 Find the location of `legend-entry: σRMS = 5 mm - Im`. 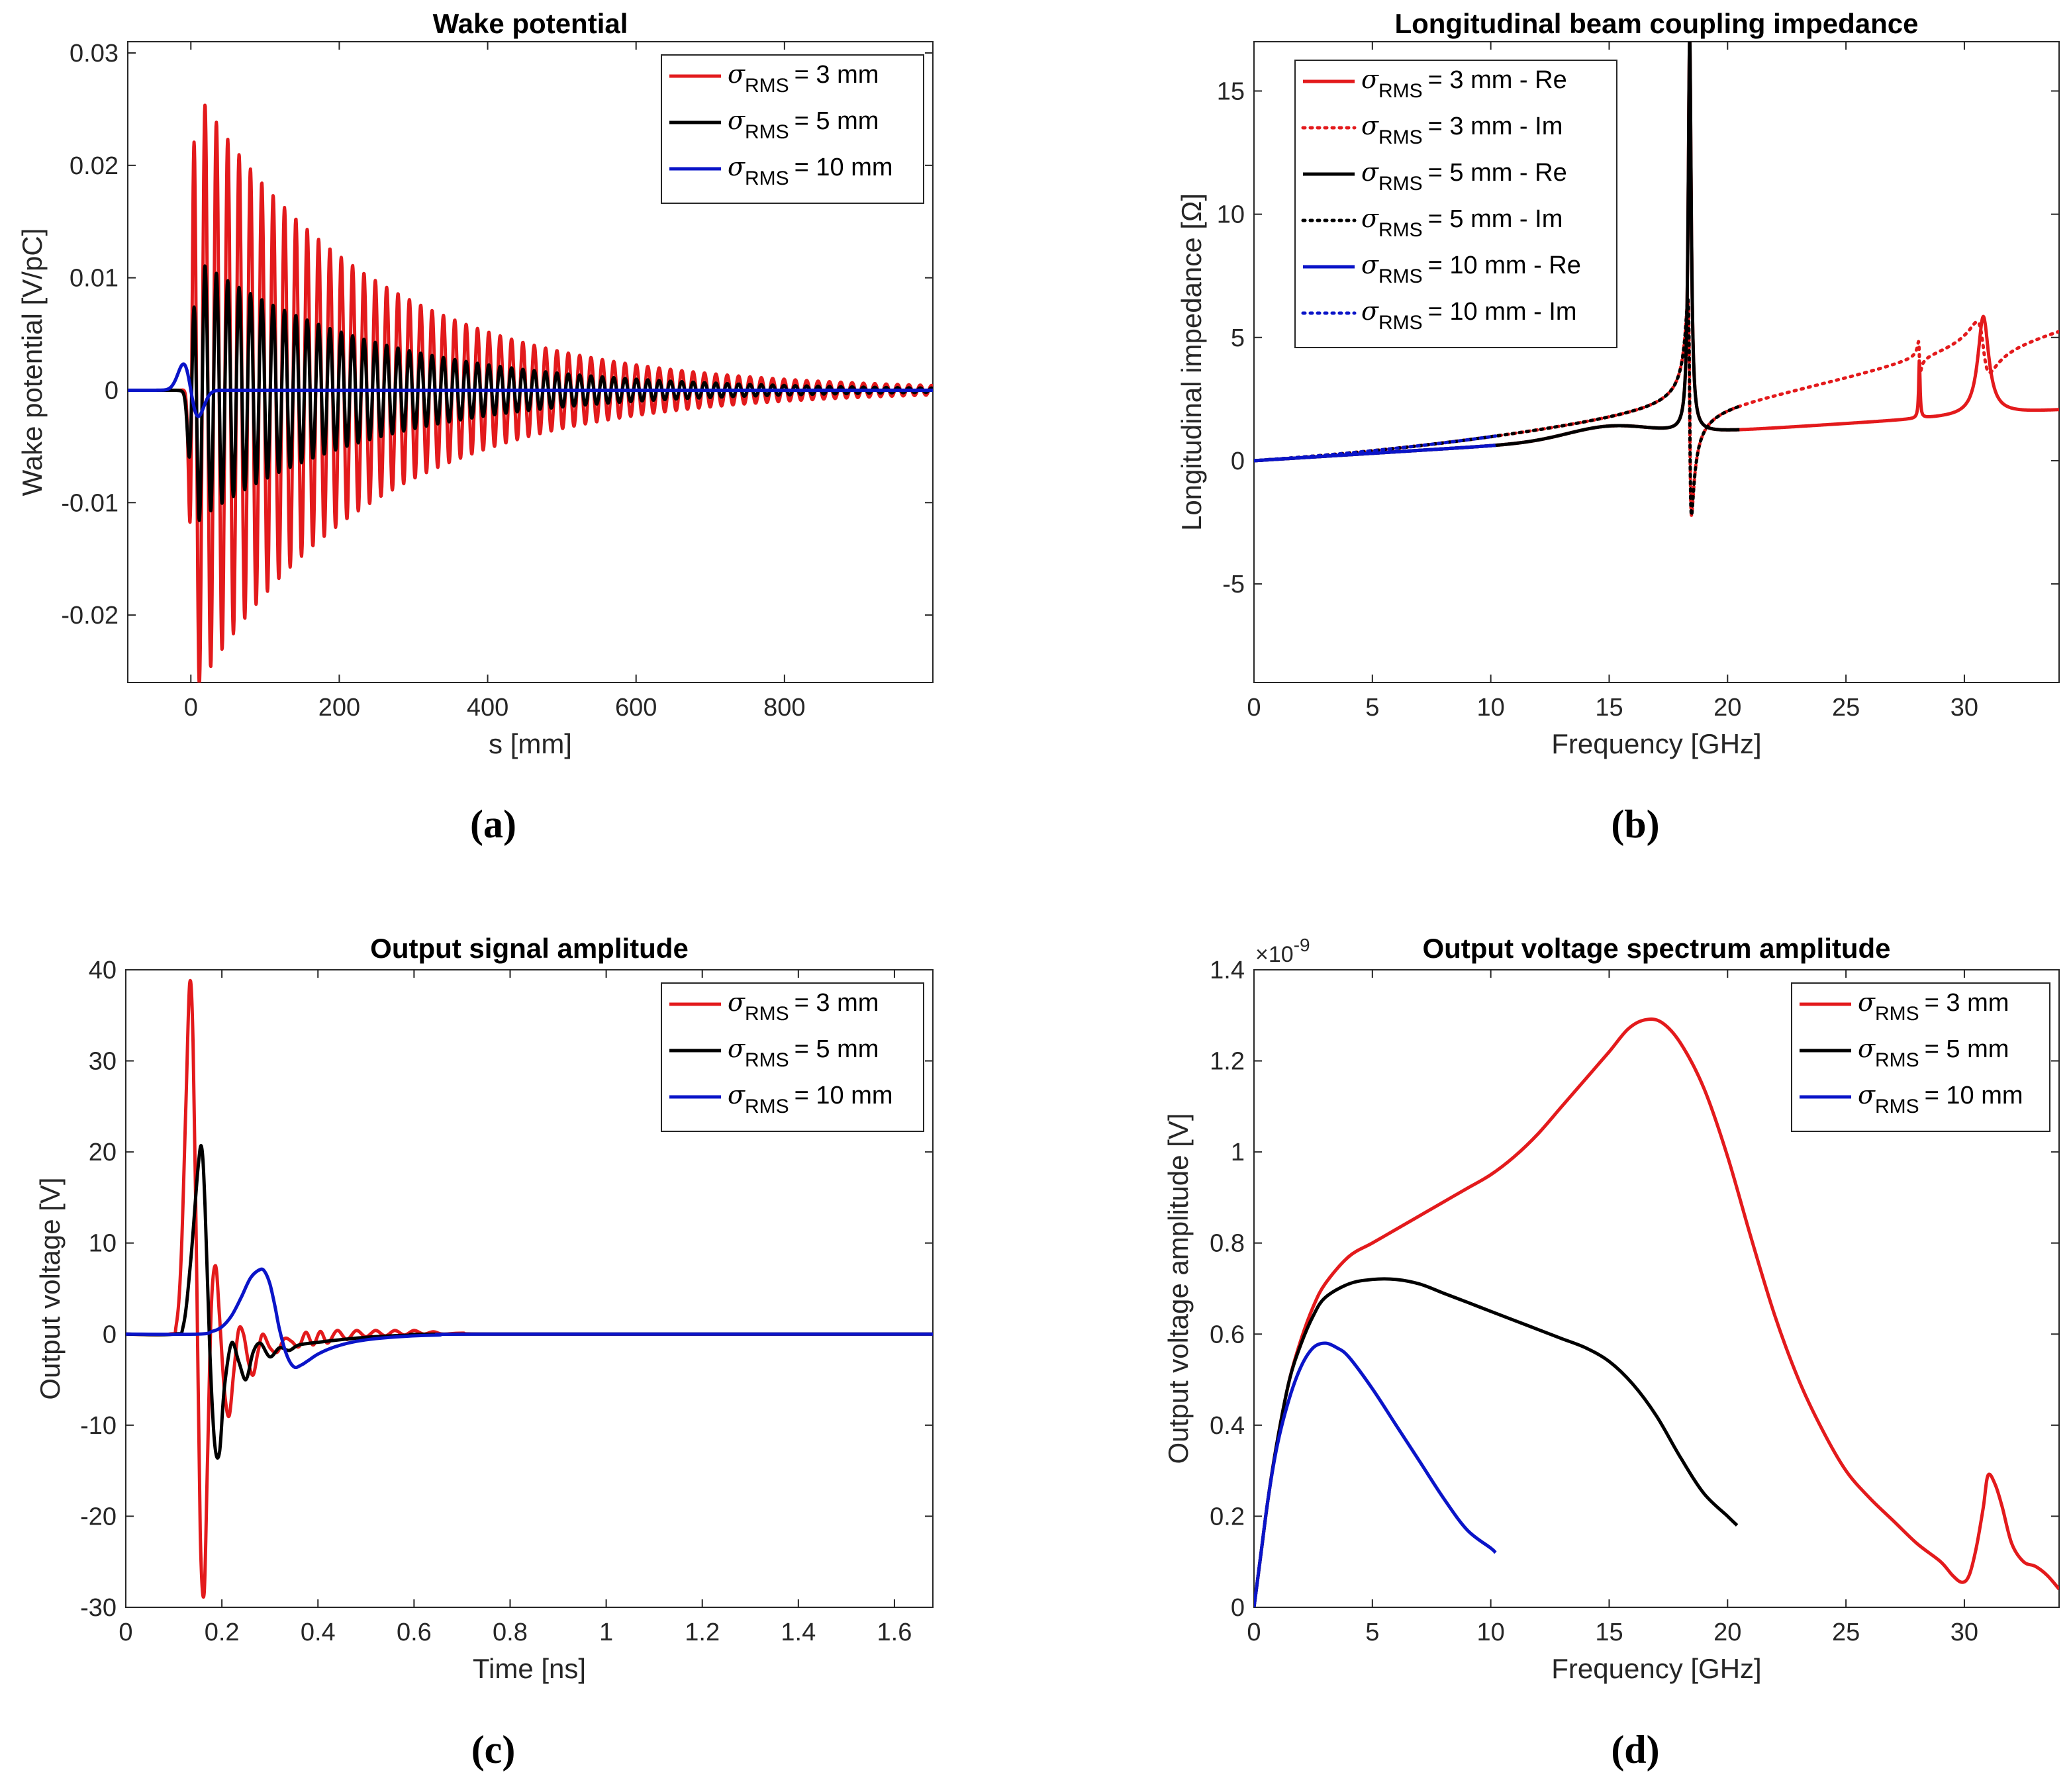

legend-entry: σRMS = 5 mm - Im is located at coordinates (1462, 222).